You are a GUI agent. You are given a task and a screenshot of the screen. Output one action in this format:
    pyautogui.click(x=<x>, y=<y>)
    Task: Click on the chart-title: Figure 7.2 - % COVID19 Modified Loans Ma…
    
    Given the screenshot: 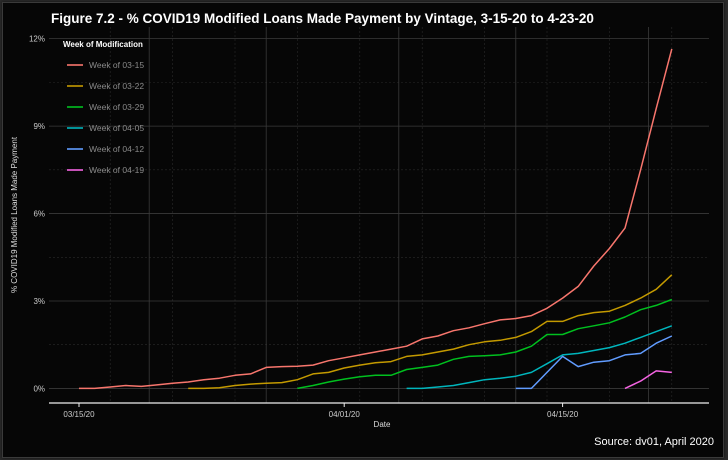 What is the action you would take?
    pyautogui.click(x=322, y=18)
    